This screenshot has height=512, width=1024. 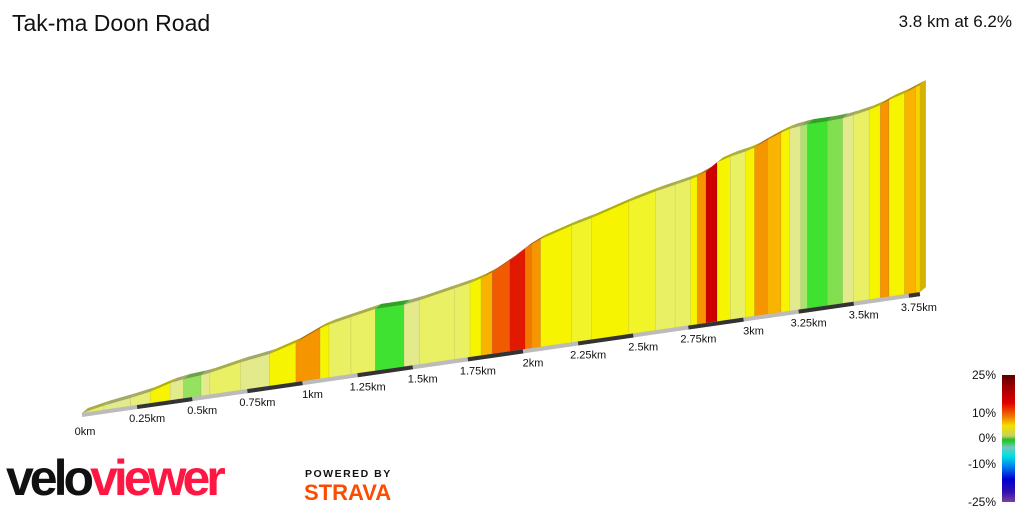 What do you see at coordinates (955, 21) in the screenshot?
I see `segment-summary: 3.8 km at 6.2%` at bounding box center [955, 21].